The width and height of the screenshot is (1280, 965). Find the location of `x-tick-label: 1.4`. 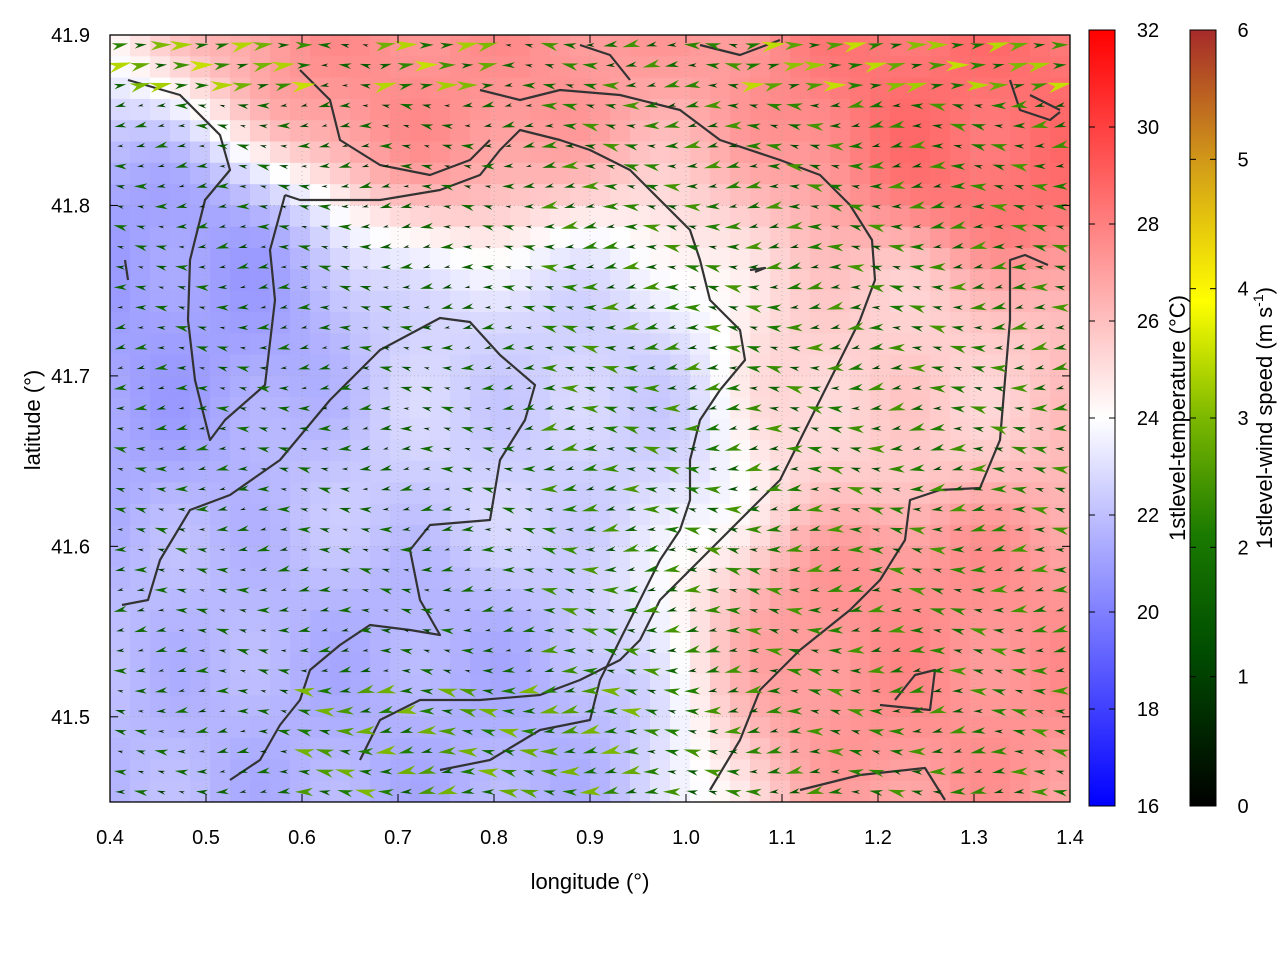

x-tick-label: 1.4 is located at coordinates (1070, 838).